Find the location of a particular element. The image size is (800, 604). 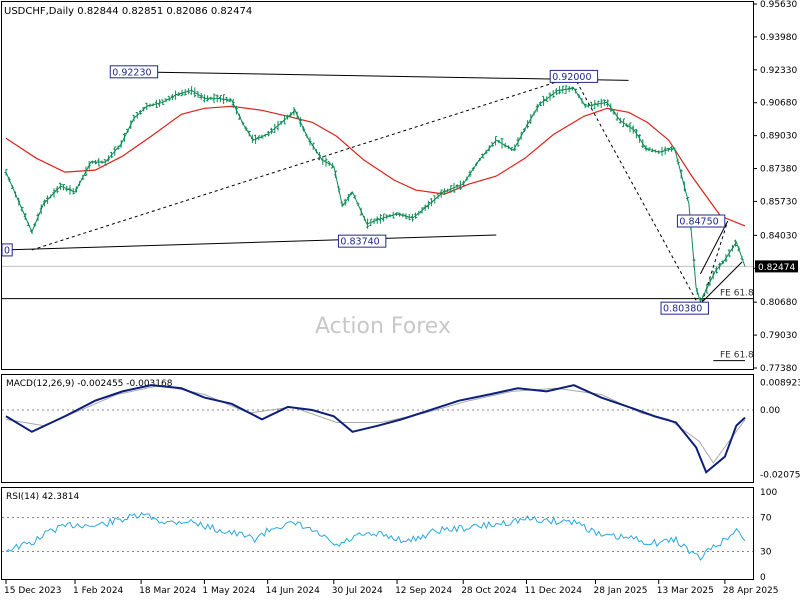

price-axis-label: 0.80680 is located at coordinates (778, 303).